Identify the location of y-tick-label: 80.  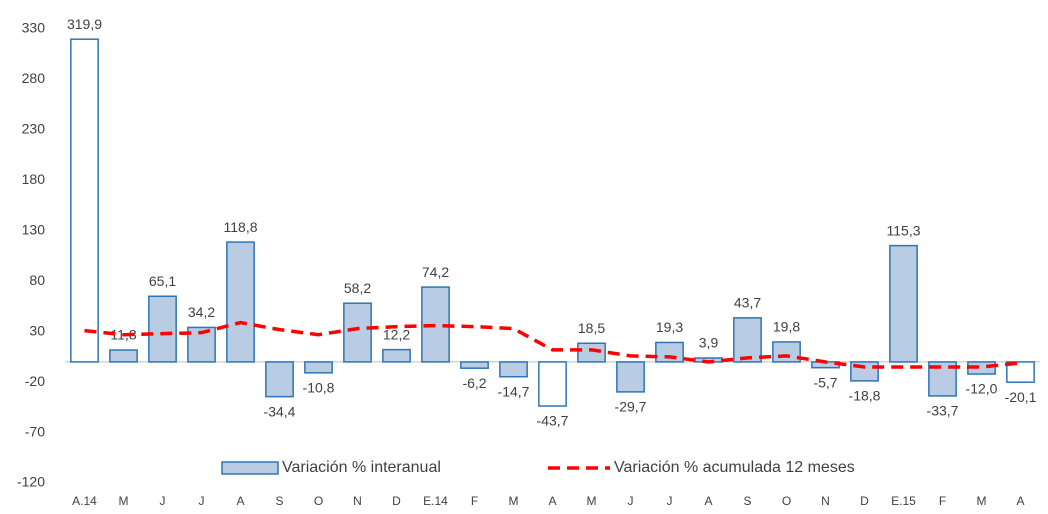
(37, 280).